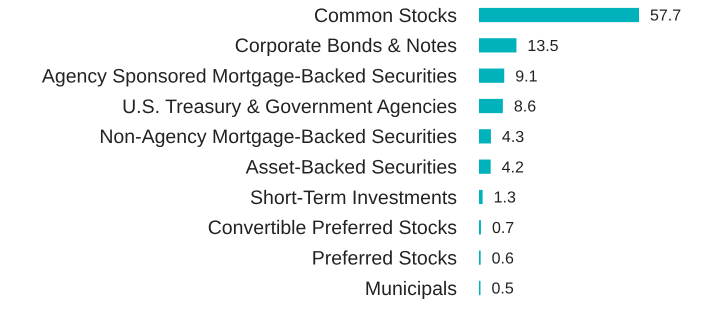  What do you see at coordinates (290, 107) in the screenshot?
I see `y-tick-label: U.S. Treasury & Government Agencies` at bounding box center [290, 107].